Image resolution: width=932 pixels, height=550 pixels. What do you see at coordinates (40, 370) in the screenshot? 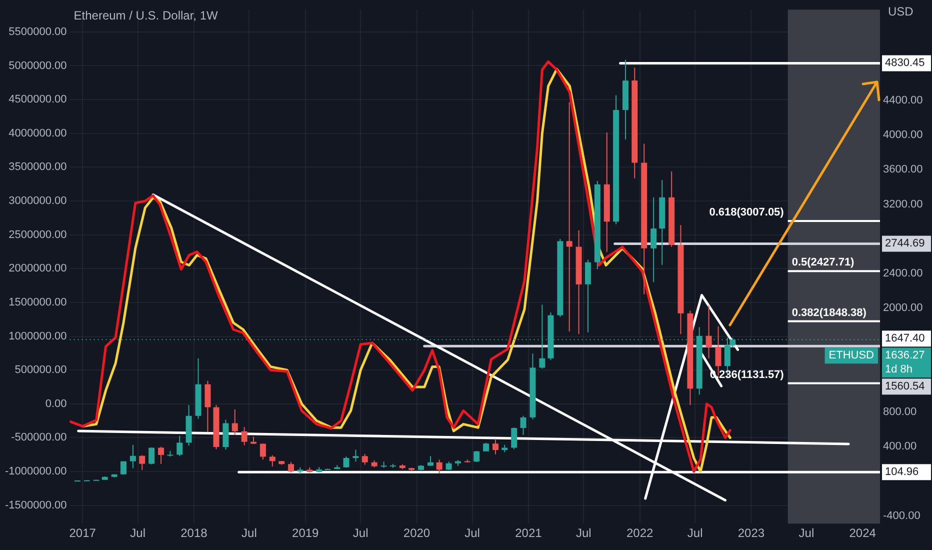
I see `y-tick-label: 500000.00` at bounding box center [40, 370].